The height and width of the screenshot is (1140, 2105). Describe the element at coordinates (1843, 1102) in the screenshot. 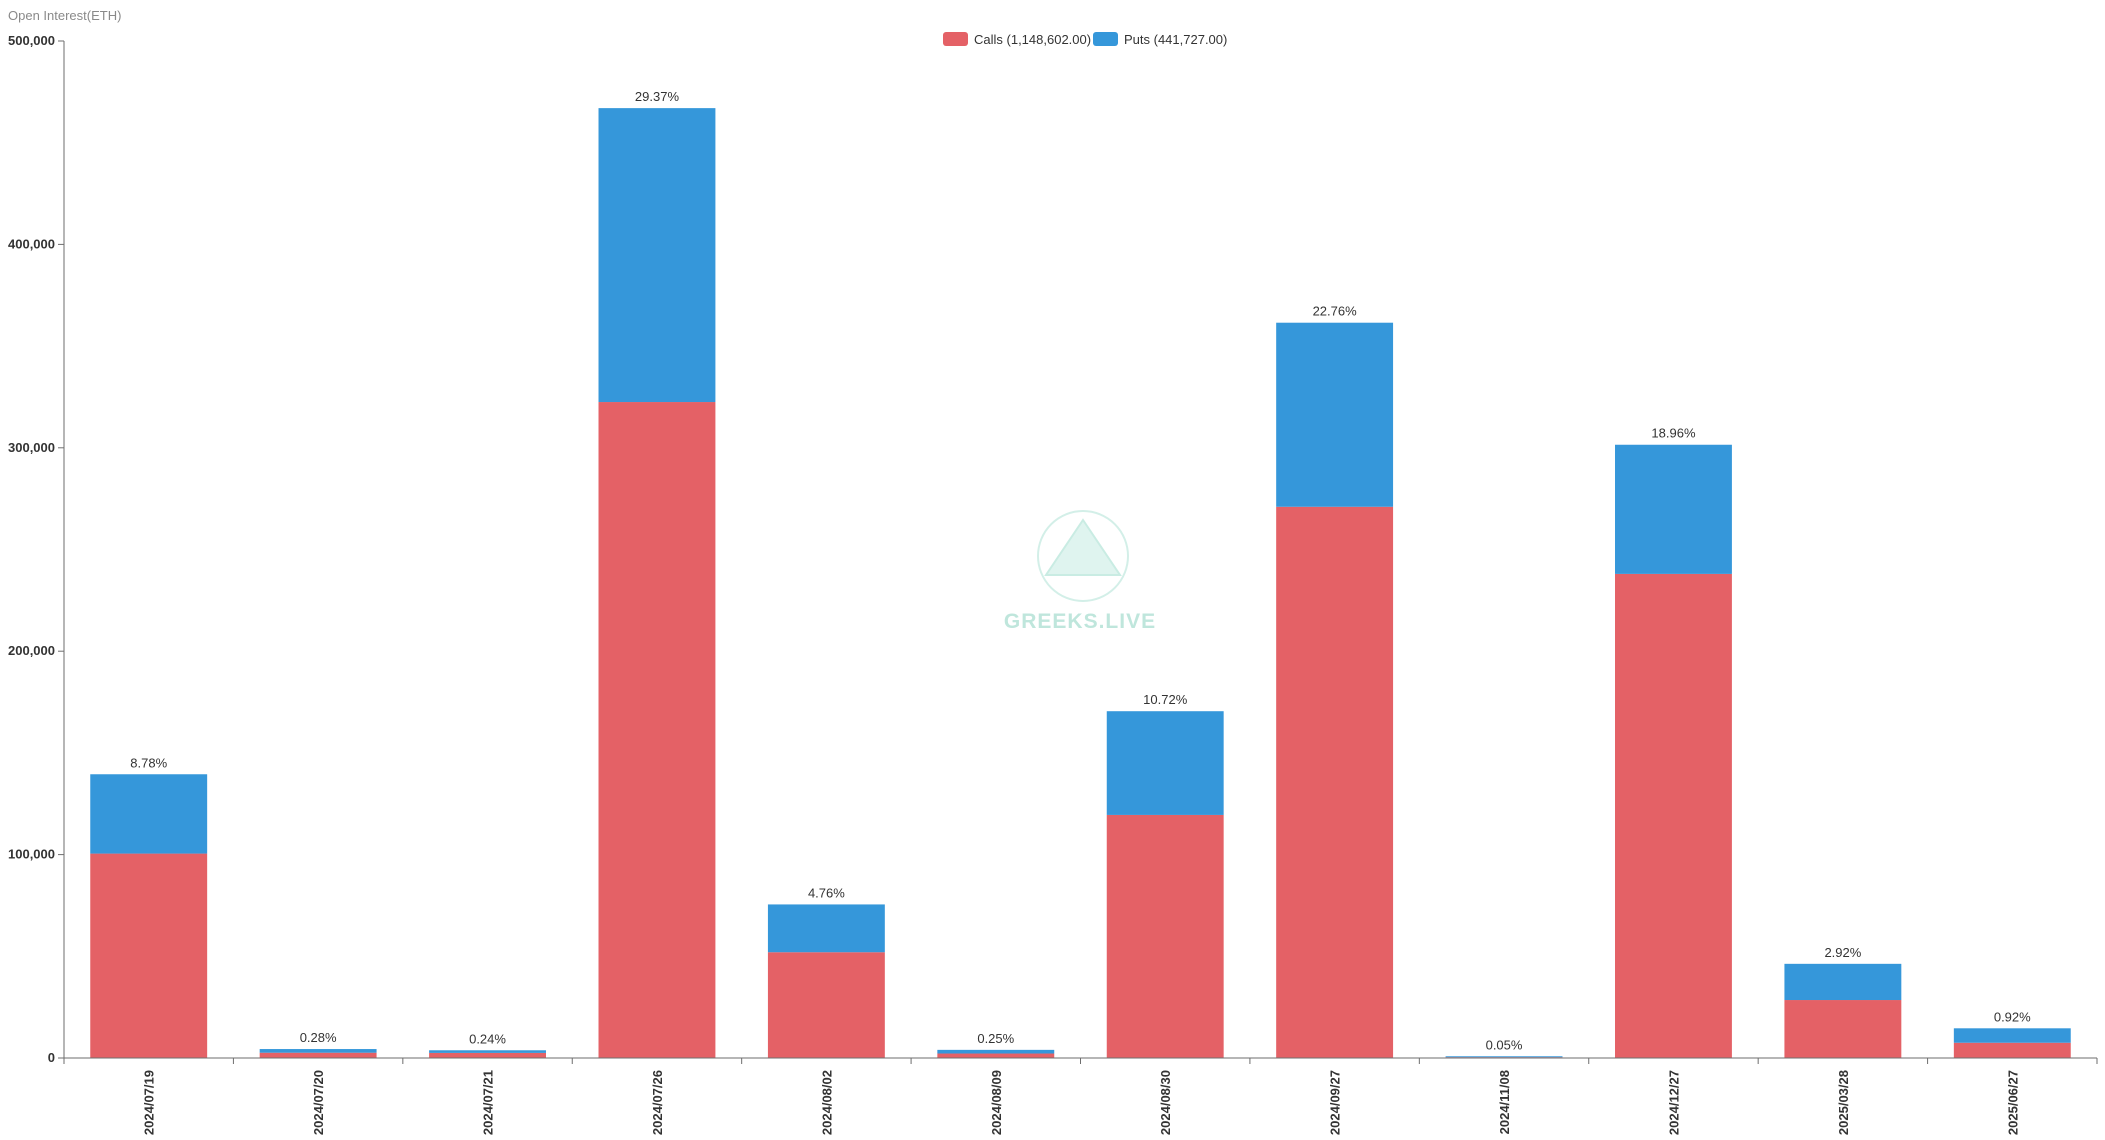

I see `x-tick-label: 2025/03/28` at that location.